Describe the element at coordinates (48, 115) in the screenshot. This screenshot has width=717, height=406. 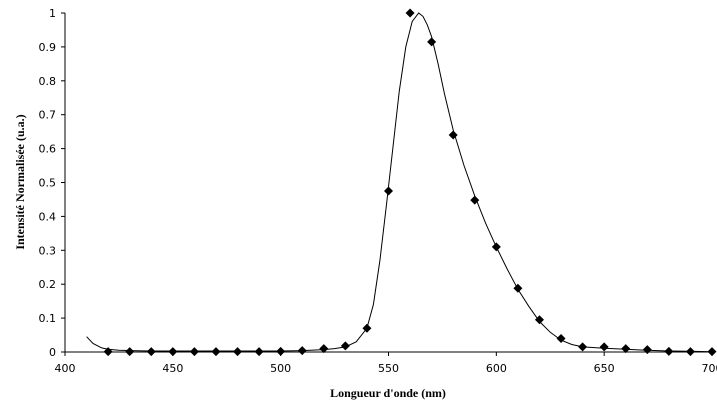
I see `y-tick-label: 0.7` at that location.